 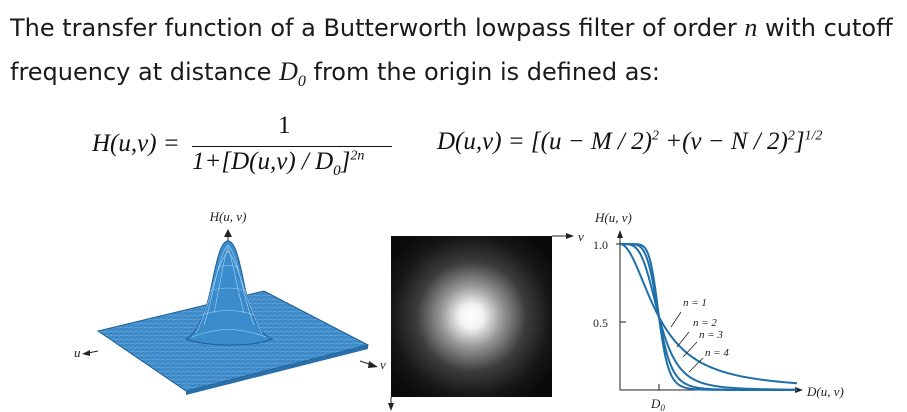 I want to click on h-den-exp: 2n, so click(x=357, y=156).